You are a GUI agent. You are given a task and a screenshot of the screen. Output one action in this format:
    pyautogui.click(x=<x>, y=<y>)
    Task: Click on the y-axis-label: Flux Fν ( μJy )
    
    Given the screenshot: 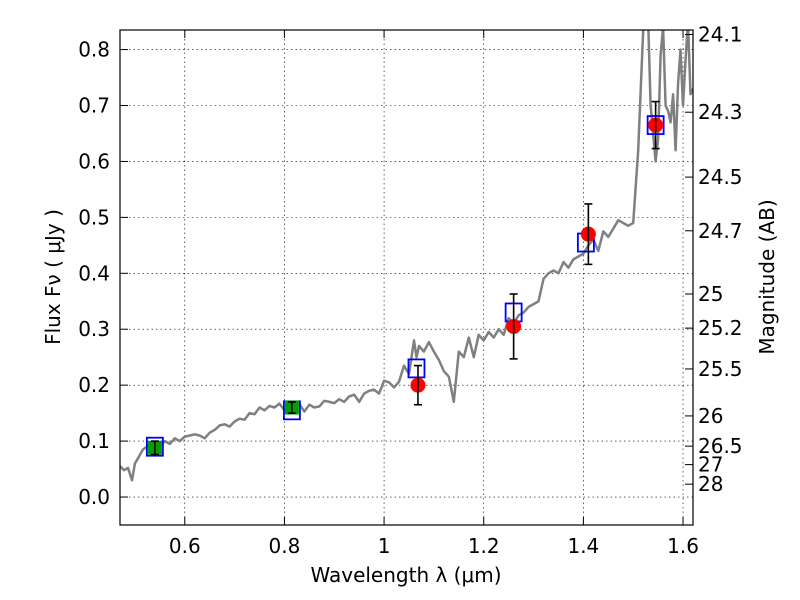 What is the action you would take?
    pyautogui.click(x=53, y=277)
    